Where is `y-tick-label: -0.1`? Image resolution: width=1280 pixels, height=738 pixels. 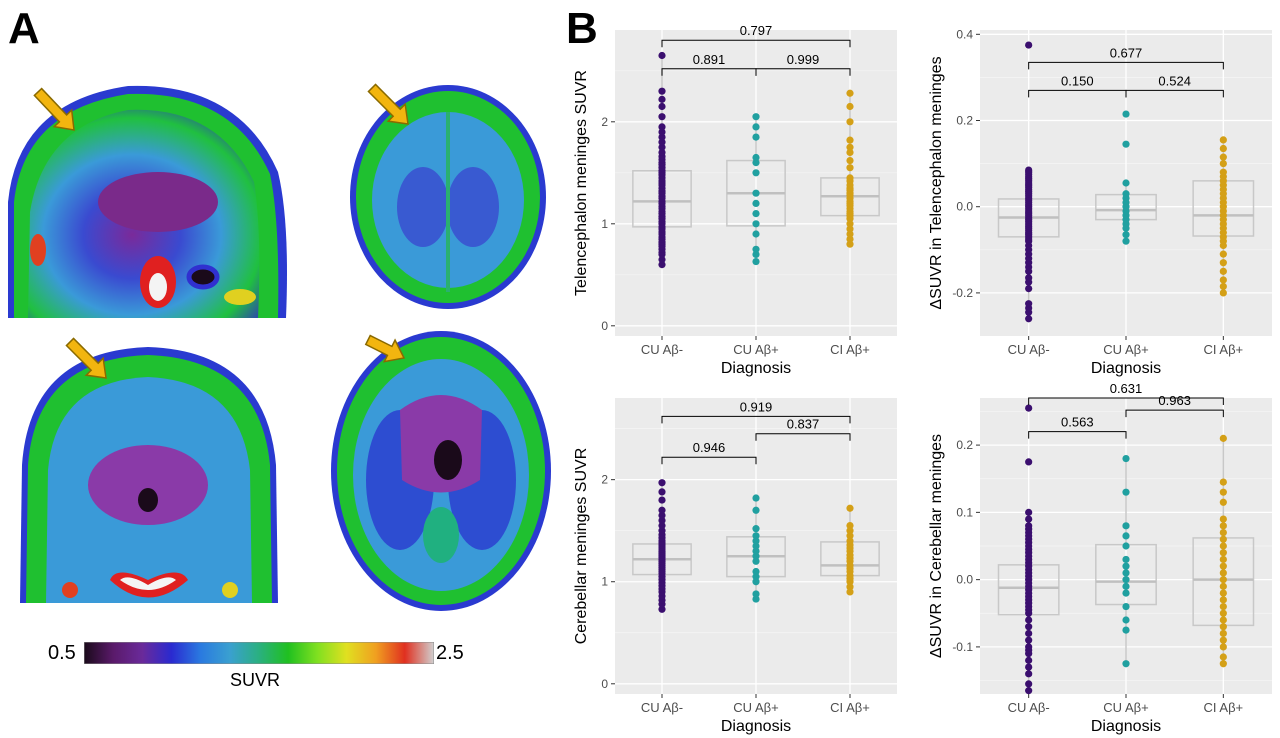 y-tick-label: -0.1 is located at coordinates (962, 647).